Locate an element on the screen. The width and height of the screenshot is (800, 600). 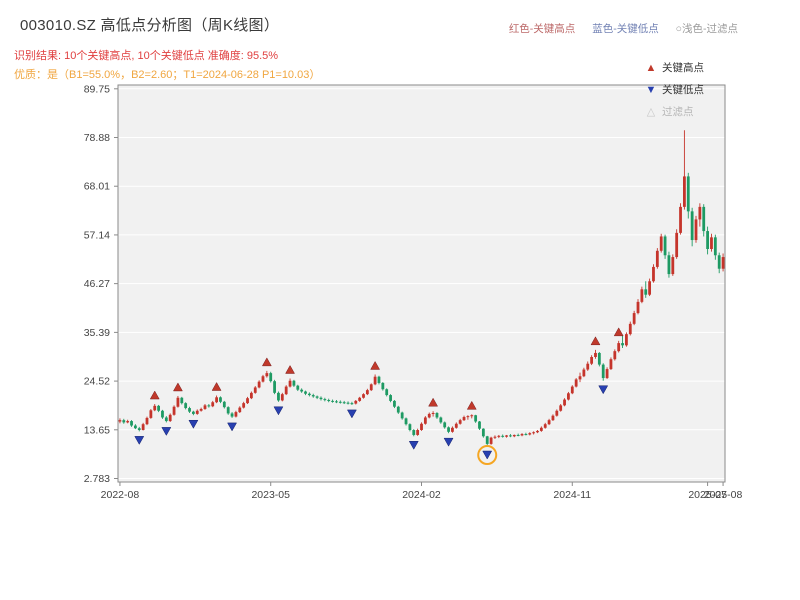
y-axis-tick-label: 2.783 is located at coordinates (97, 479).